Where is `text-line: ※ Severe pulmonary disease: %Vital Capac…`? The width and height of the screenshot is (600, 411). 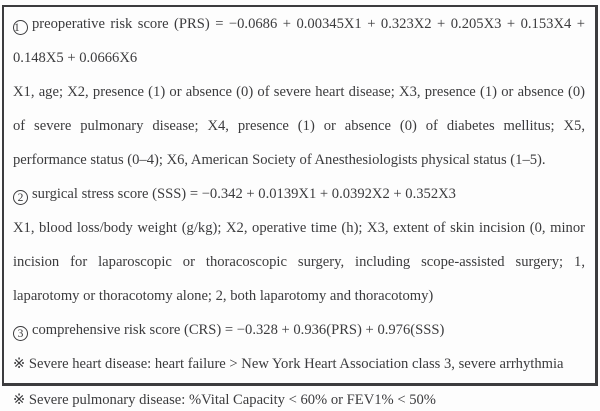 text-line: ※ Severe pulmonary disease: %Vital Capac… is located at coordinates (300, 400).